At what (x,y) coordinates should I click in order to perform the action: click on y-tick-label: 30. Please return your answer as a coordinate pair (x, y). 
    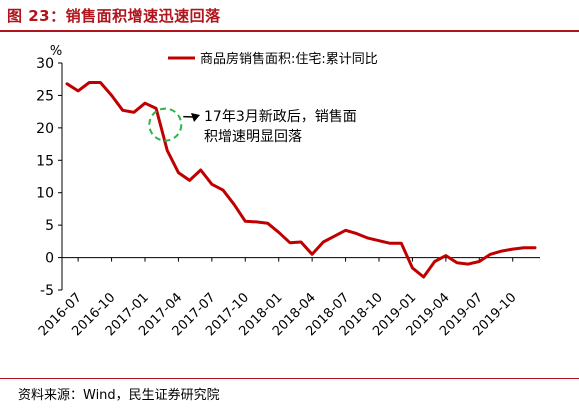
    Looking at the image, I should click on (45, 64).